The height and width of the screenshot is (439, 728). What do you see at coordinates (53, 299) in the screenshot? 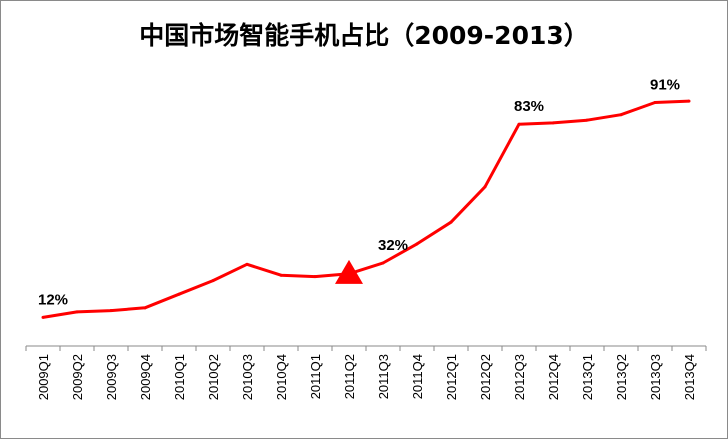
I see `data-label: 12%` at bounding box center [53, 299].